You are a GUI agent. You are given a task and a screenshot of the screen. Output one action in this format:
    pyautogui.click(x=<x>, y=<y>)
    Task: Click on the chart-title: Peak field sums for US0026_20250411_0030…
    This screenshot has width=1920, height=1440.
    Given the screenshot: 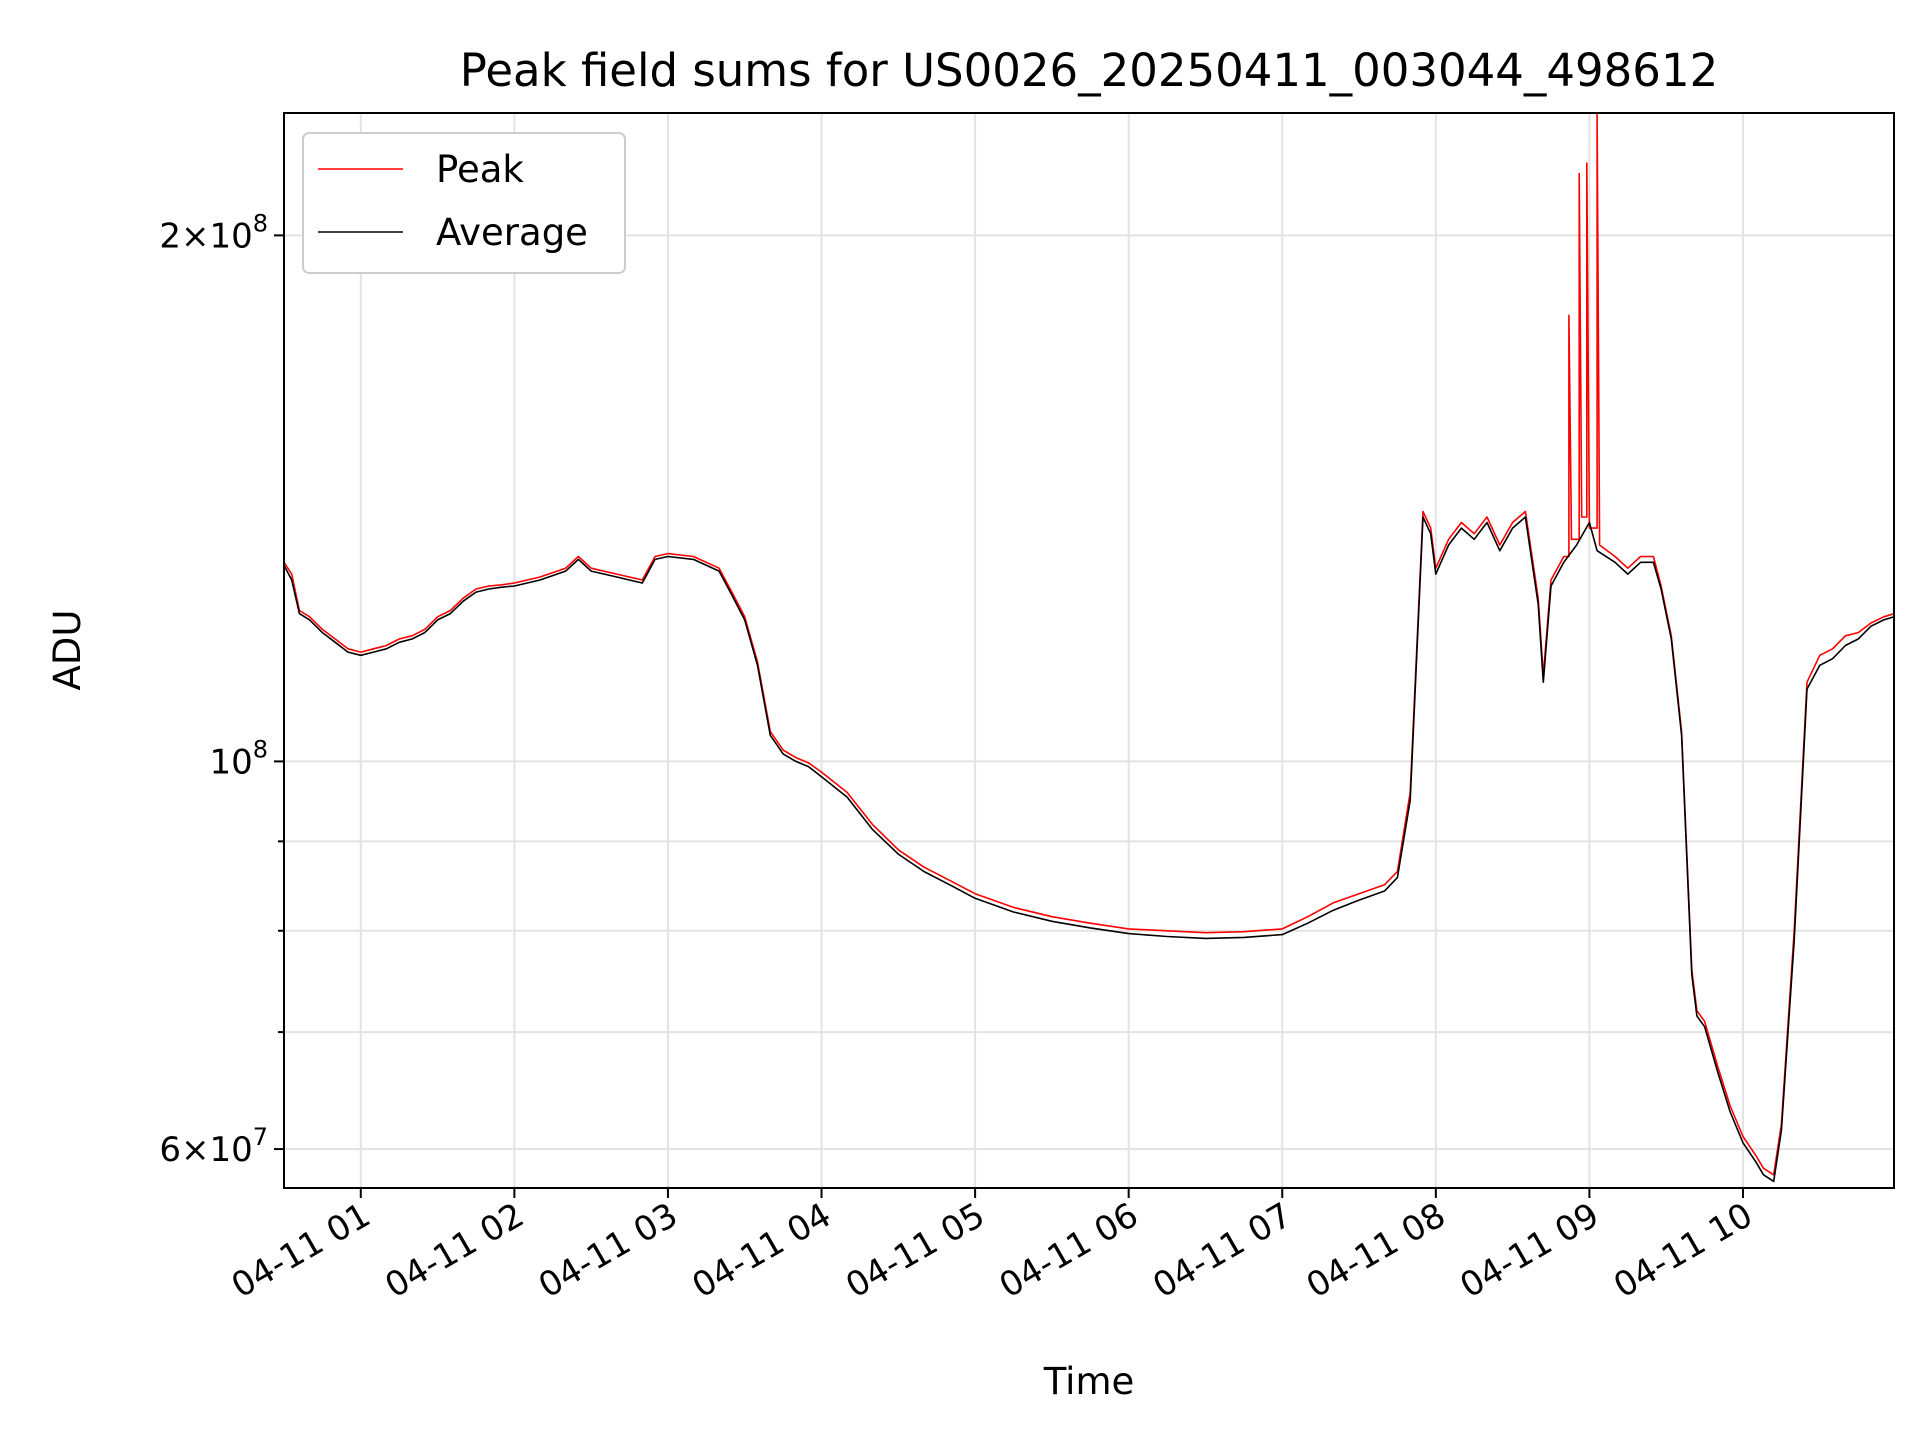 What is the action you would take?
    pyautogui.click(x=1089, y=70)
    